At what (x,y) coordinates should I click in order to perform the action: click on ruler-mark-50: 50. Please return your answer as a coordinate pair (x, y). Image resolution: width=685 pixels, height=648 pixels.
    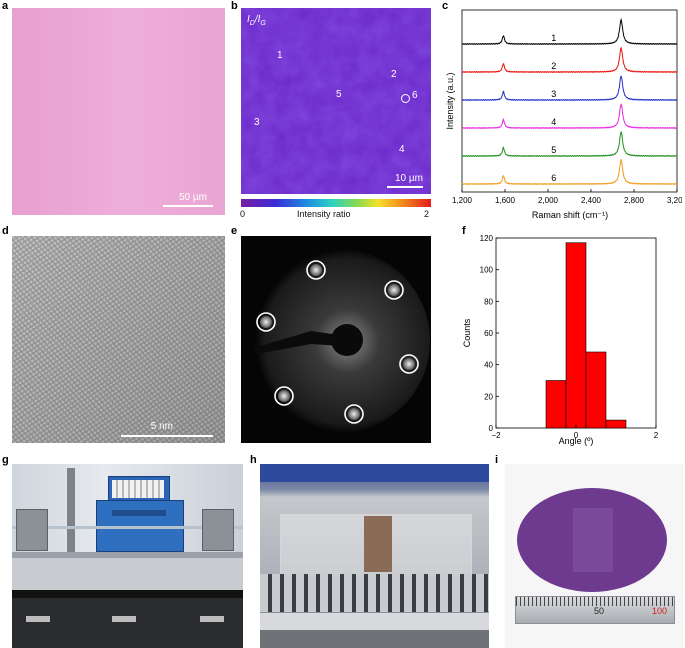
    Looking at the image, I should click on (599, 611).